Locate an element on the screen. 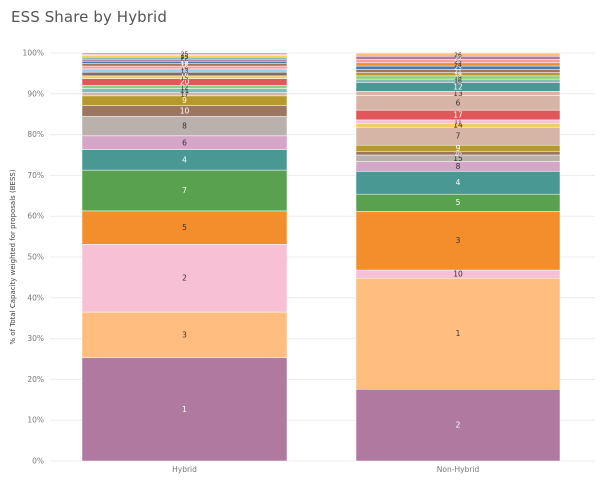  x-tick-label: Hybrid is located at coordinates (184, 469).